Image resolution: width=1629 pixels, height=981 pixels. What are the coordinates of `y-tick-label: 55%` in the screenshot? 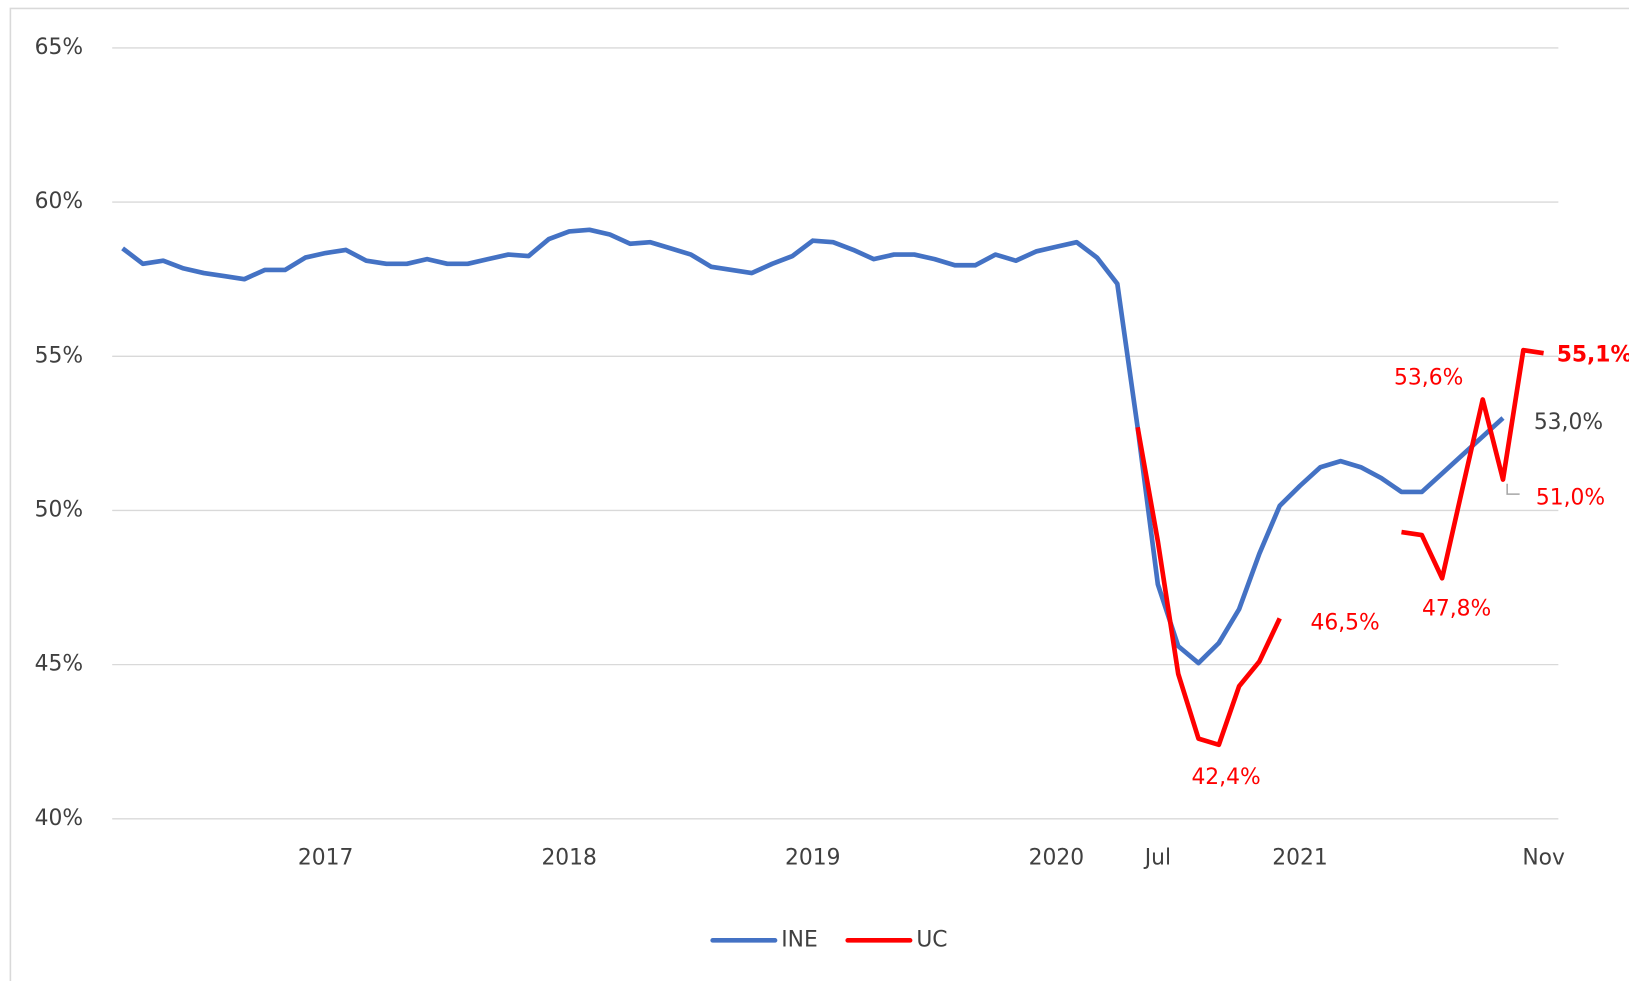 It's located at (59, 355).